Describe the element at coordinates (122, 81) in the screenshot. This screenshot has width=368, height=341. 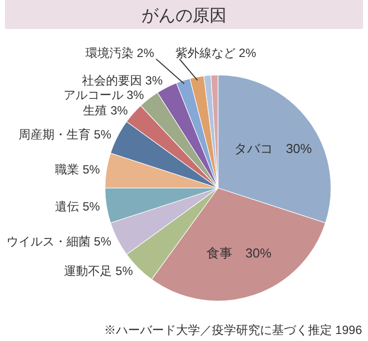
I see `slice-label: 社会的要因 3%` at that location.